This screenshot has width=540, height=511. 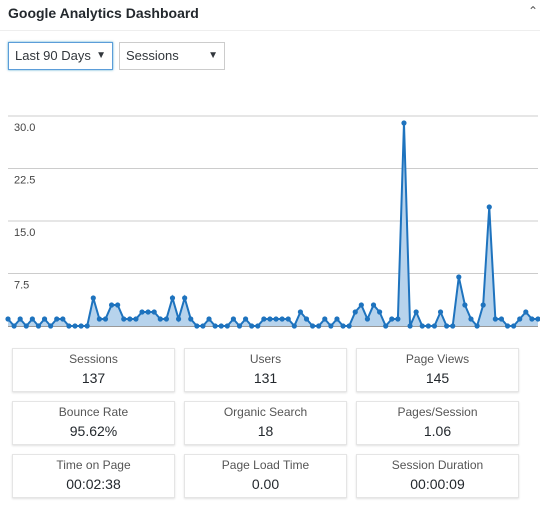 I want to click on stat-value: 1.06, so click(x=437, y=431).